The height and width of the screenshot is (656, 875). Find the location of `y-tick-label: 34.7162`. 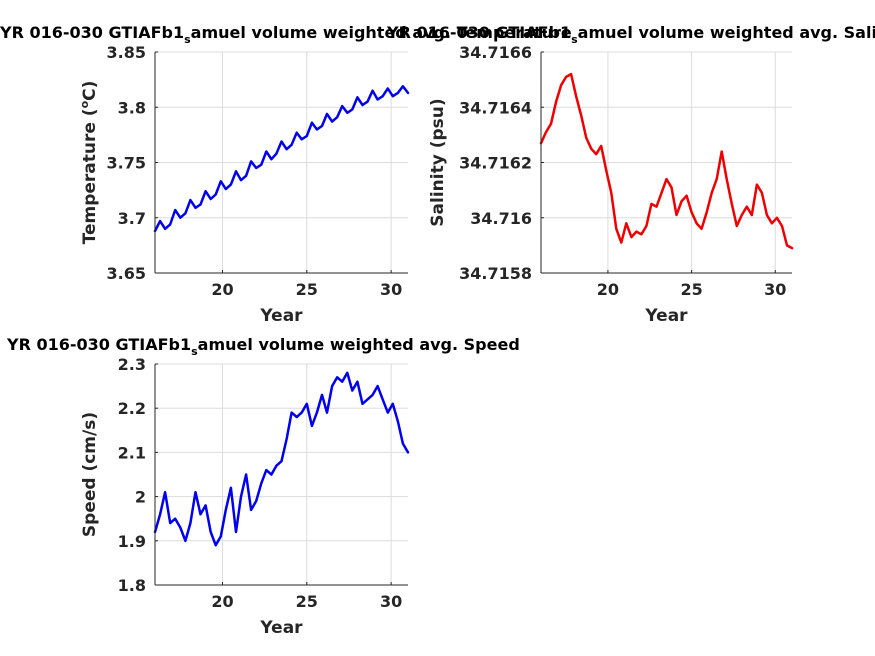

y-tick-label: 34.7162 is located at coordinates (495, 163).